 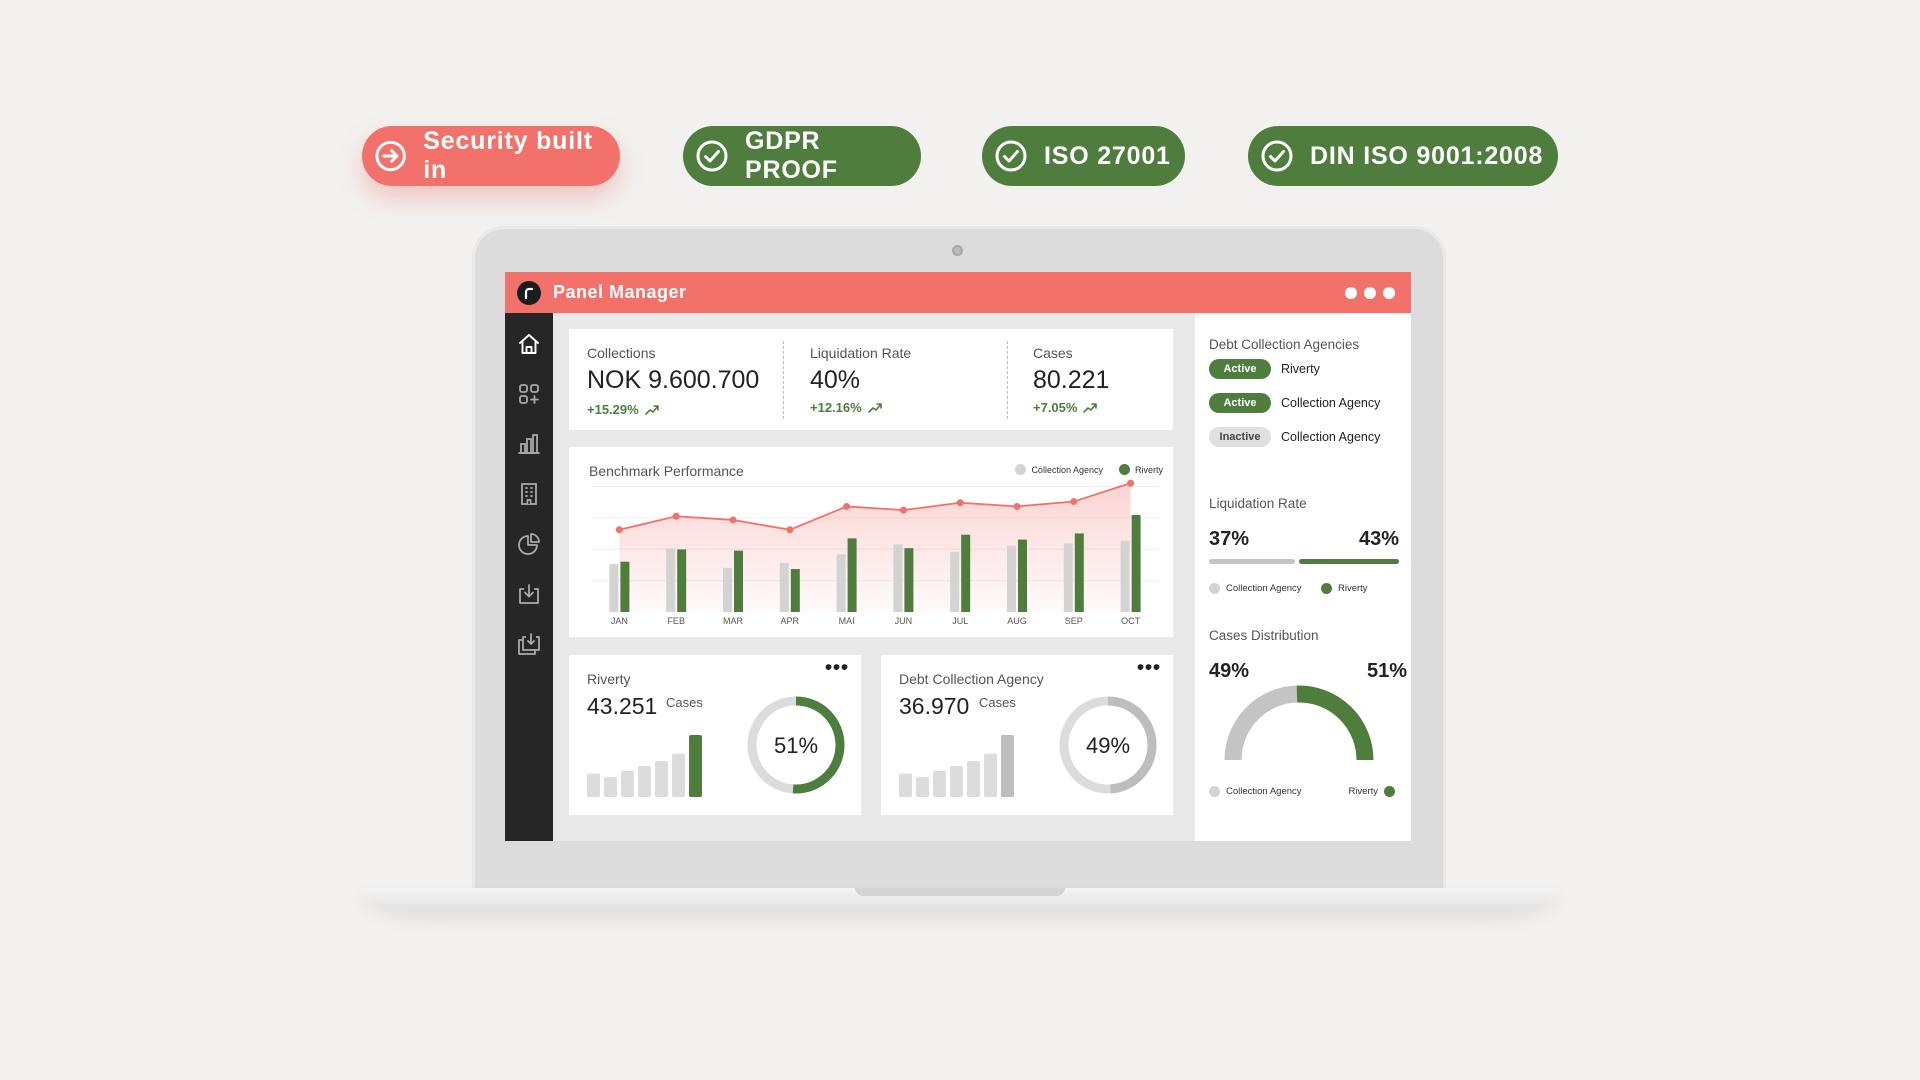 I want to click on agency-row: Active Collection Agency, so click(x=1294, y=403).